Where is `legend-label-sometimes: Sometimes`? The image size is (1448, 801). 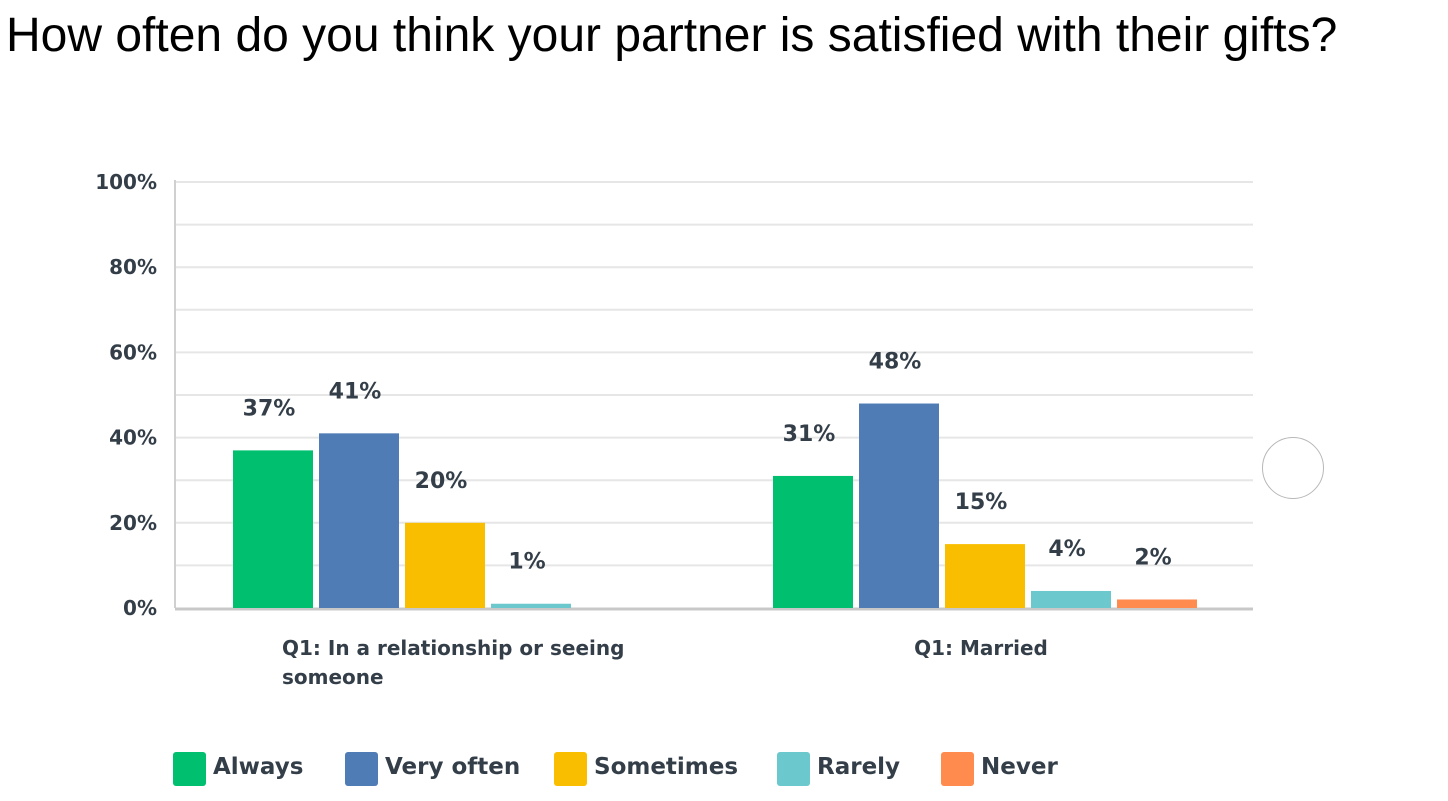
legend-label-sometimes: Sometimes is located at coordinates (666, 767).